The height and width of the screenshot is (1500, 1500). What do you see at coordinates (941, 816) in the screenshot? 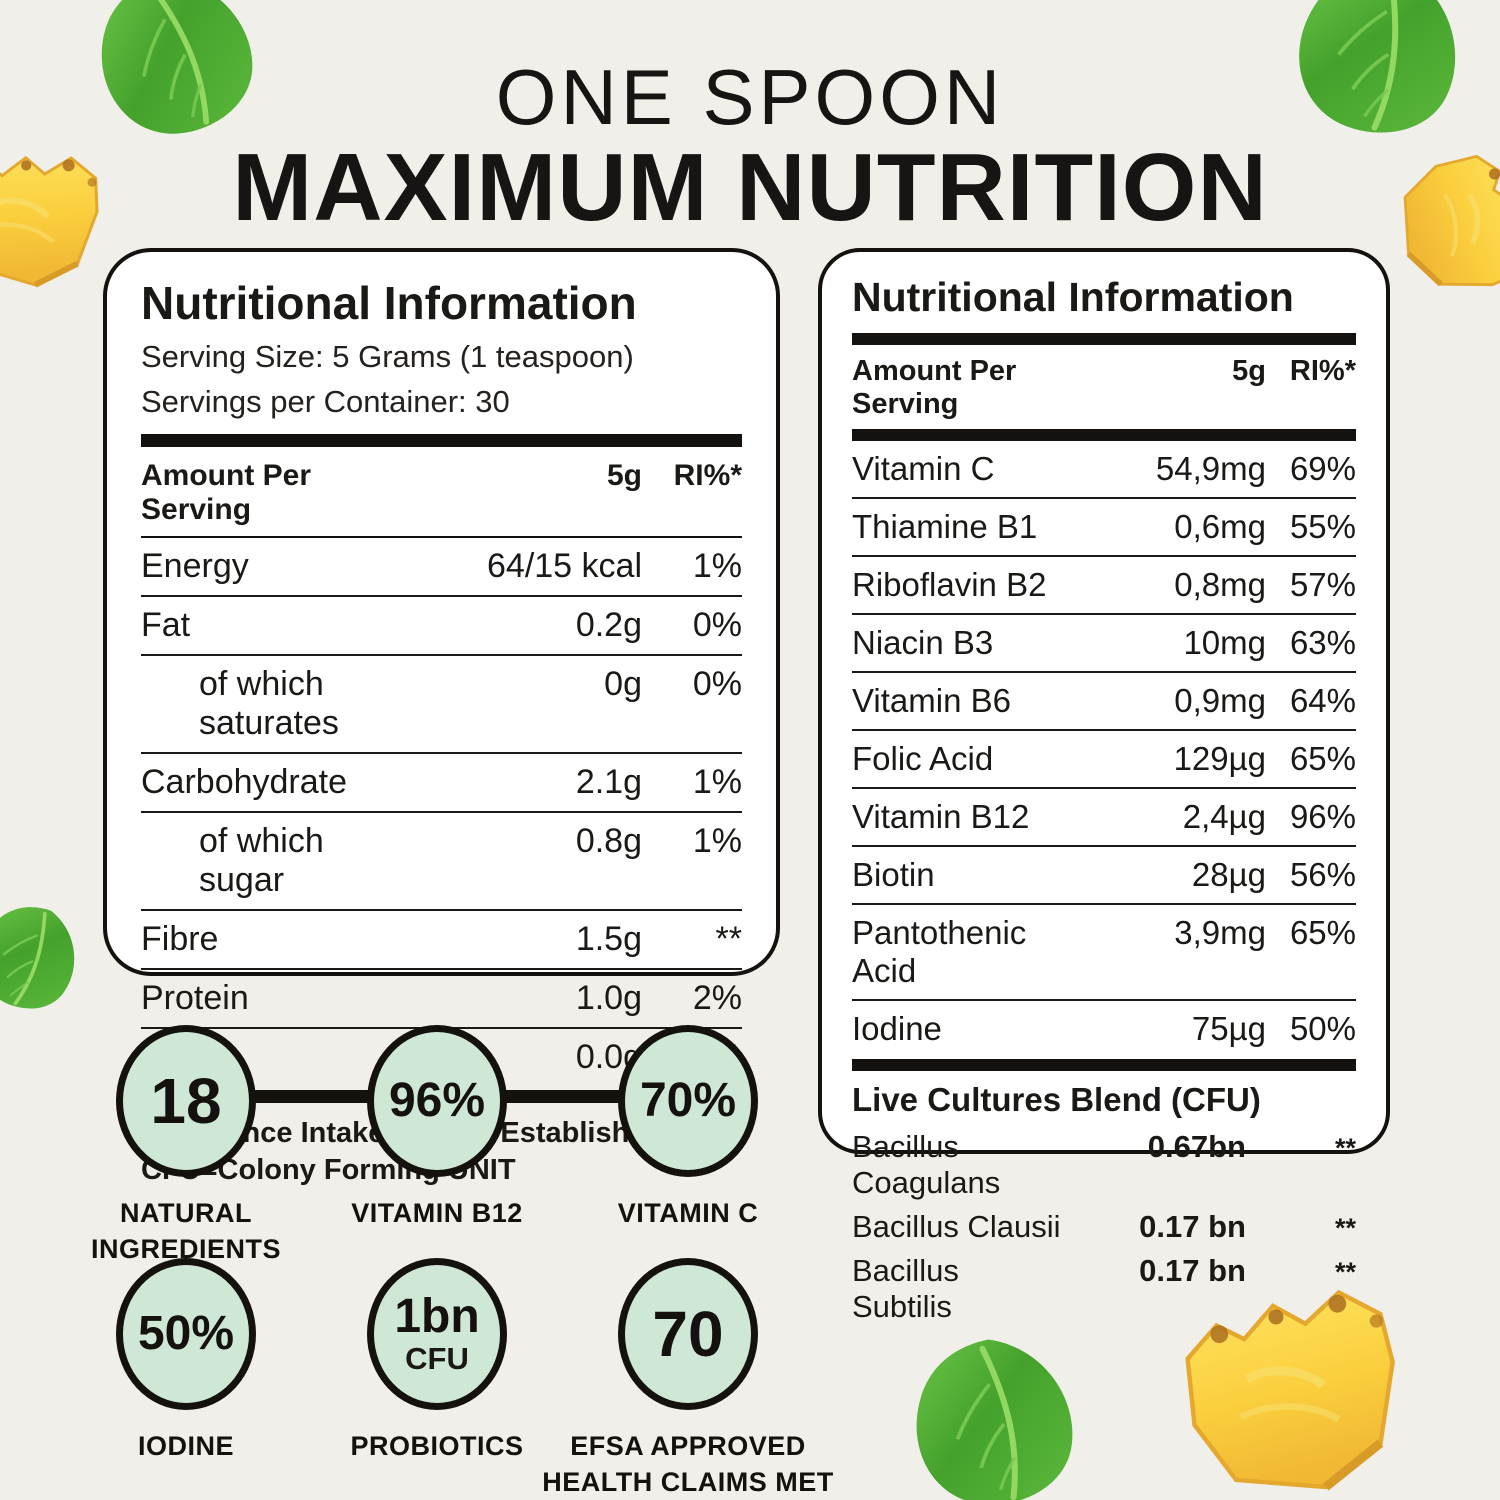
I see `row-label: Vitamin B12` at bounding box center [941, 816].